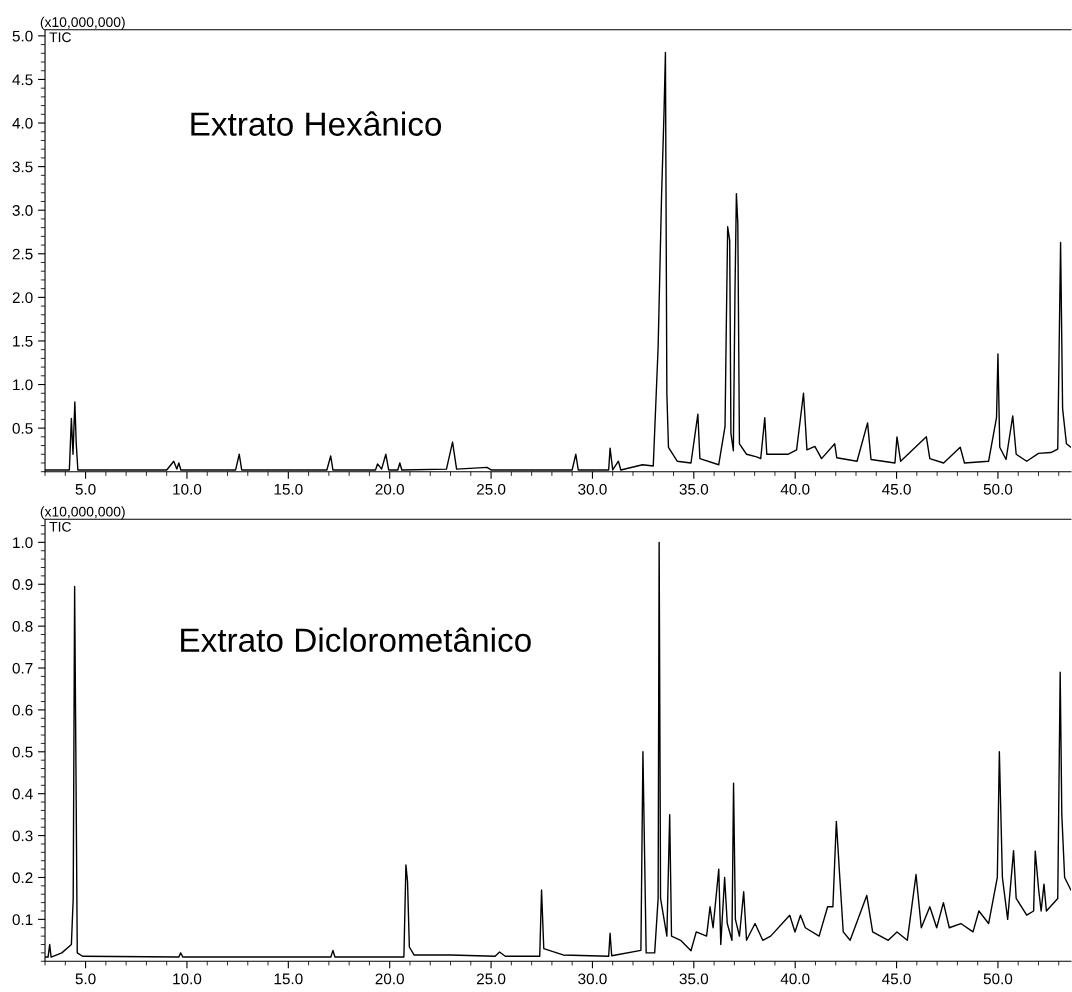  What do you see at coordinates (23, 341) in the screenshot?
I see `y-tick-label: 1.5` at bounding box center [23, 341].